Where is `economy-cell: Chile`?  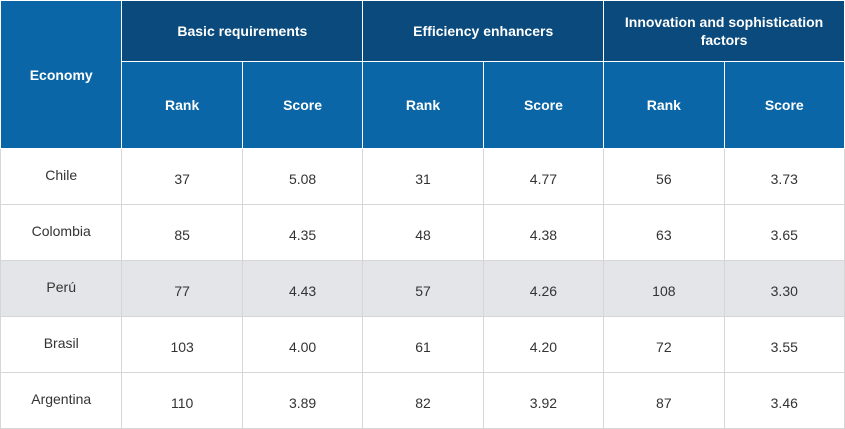 economy-cell: Chile is located at coordinates (61, 176).